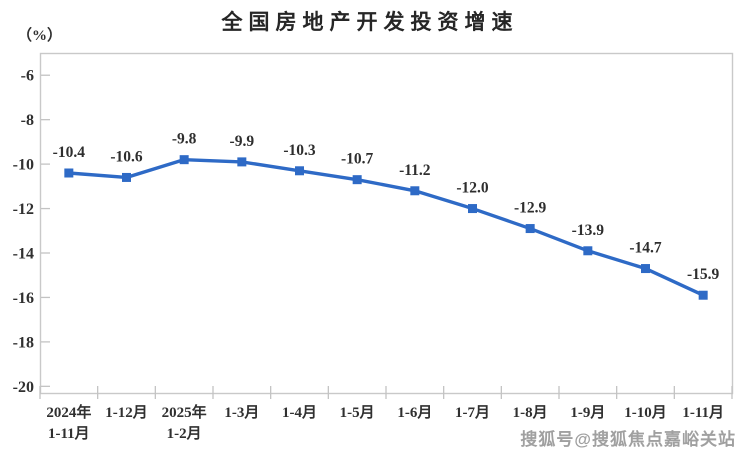 Image resolution: width=740 pixels, height=452 pixels. What do you see at coordinates (126, 412) in the screenshot?
I see `x-axis-category-label: 1-12月` at bounding box center [126, 412].